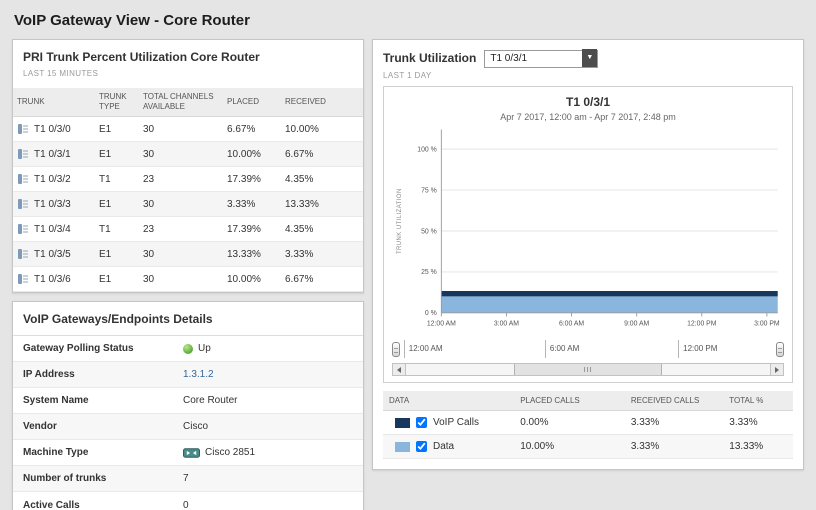  I want to click on svg-text: TRUNK UTILIZATION, so click(400, 221).